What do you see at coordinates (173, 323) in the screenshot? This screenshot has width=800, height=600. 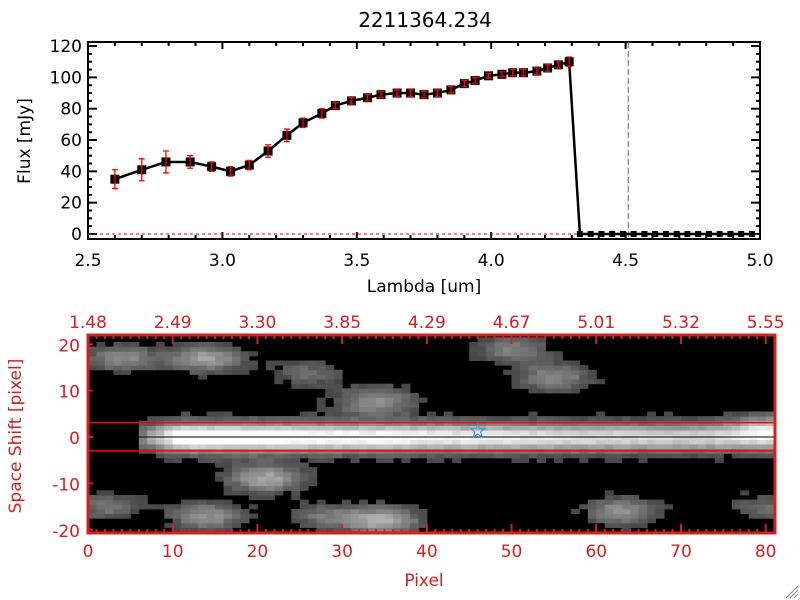 I see `top-wavelength-tick-label: 2.49` at bounding box center [173, 323].